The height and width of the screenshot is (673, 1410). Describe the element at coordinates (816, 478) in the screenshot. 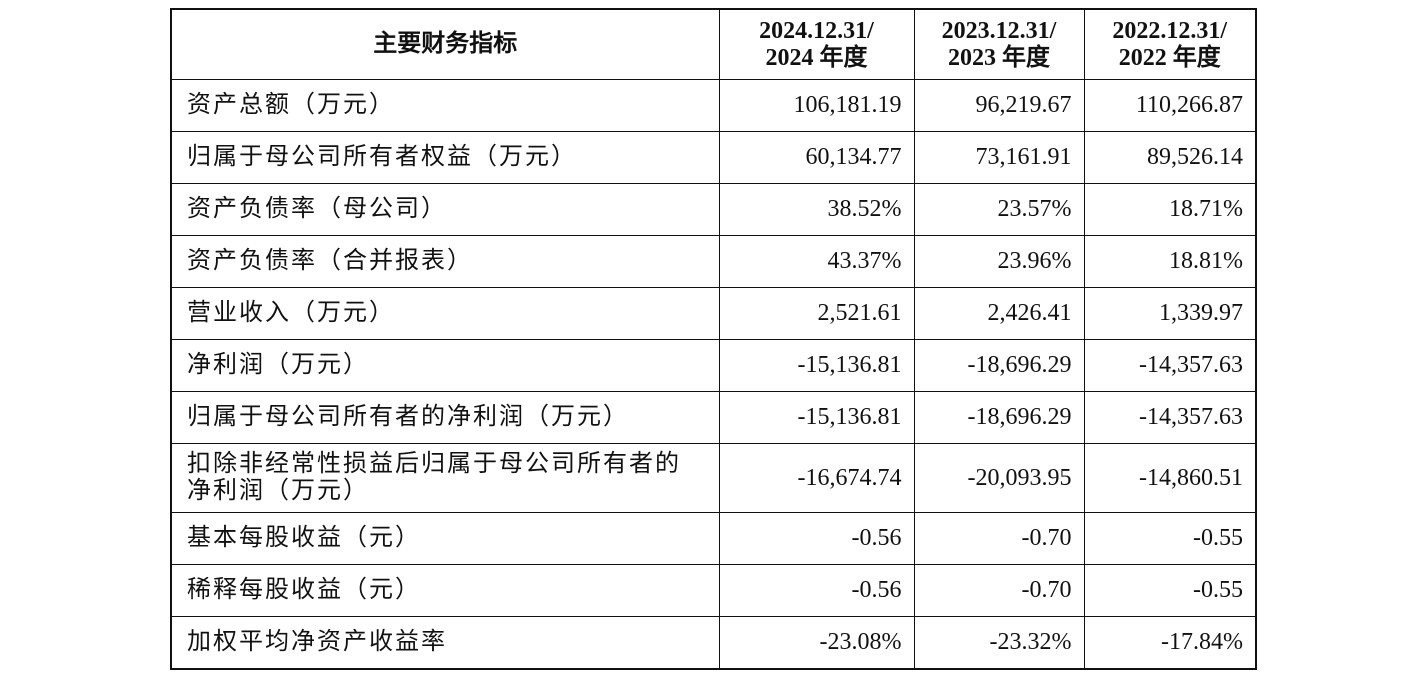

I see `value-cell: -16,674.74` at that location.